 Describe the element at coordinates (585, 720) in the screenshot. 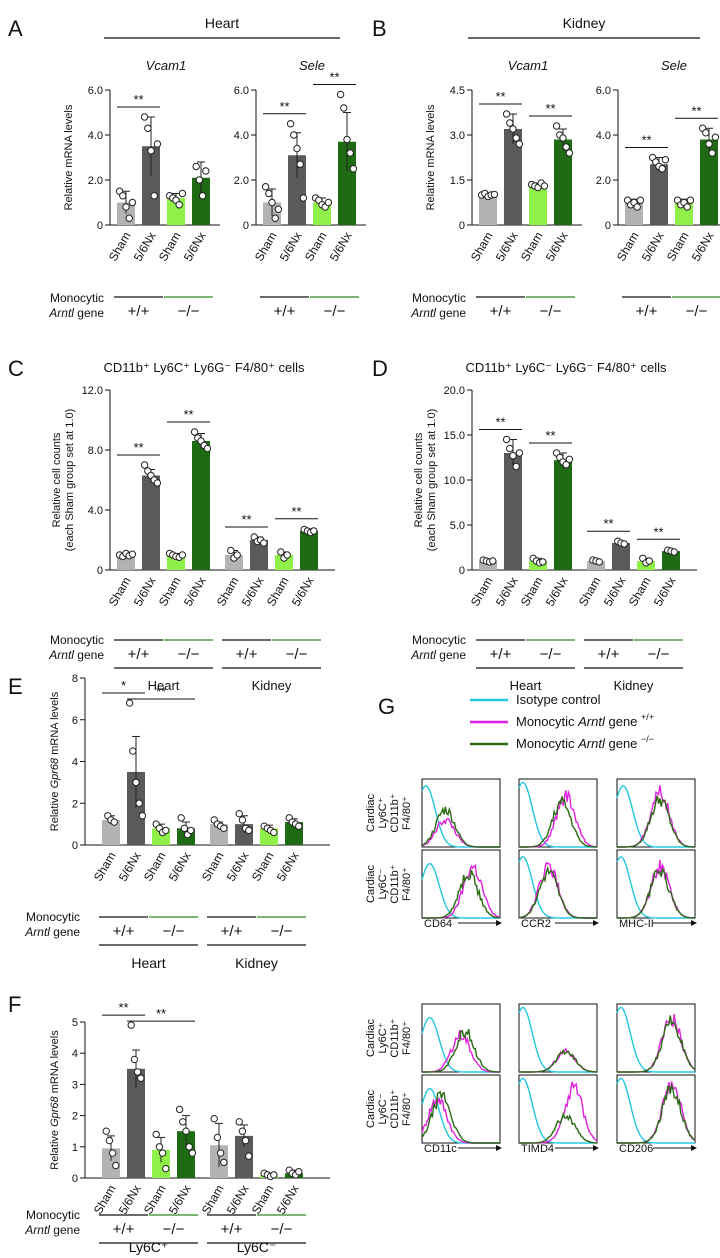

I see `legend-entry: Monocytic Arntl gene +/+` at that location.